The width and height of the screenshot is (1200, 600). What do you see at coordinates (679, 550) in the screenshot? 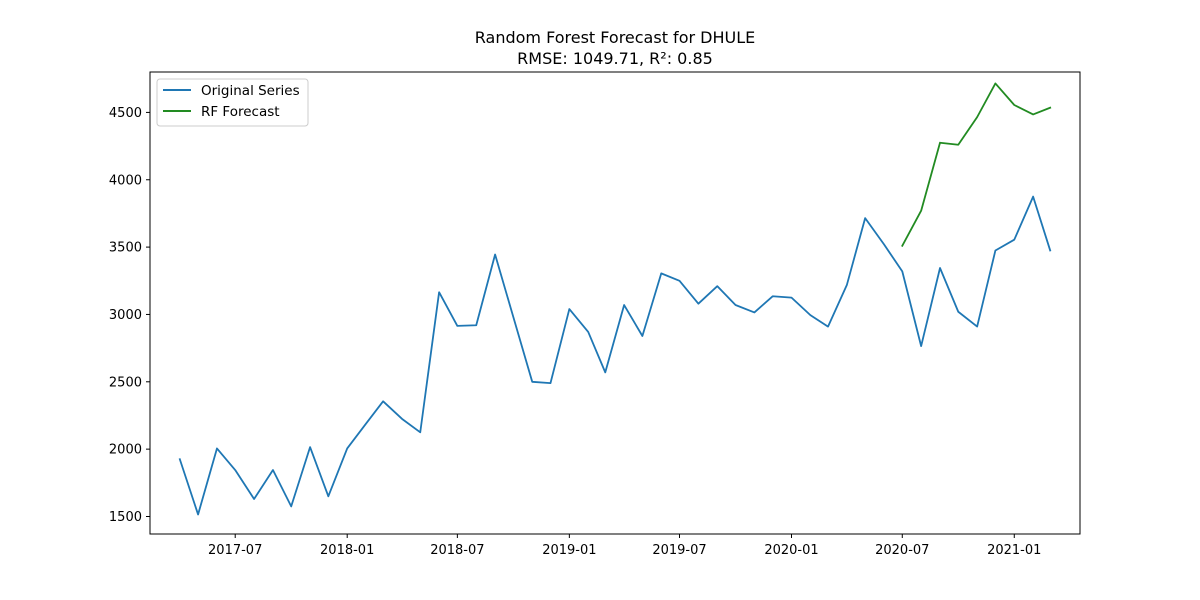
I see `x-tick-label: 2019-07` at bounding box center [679, 550].